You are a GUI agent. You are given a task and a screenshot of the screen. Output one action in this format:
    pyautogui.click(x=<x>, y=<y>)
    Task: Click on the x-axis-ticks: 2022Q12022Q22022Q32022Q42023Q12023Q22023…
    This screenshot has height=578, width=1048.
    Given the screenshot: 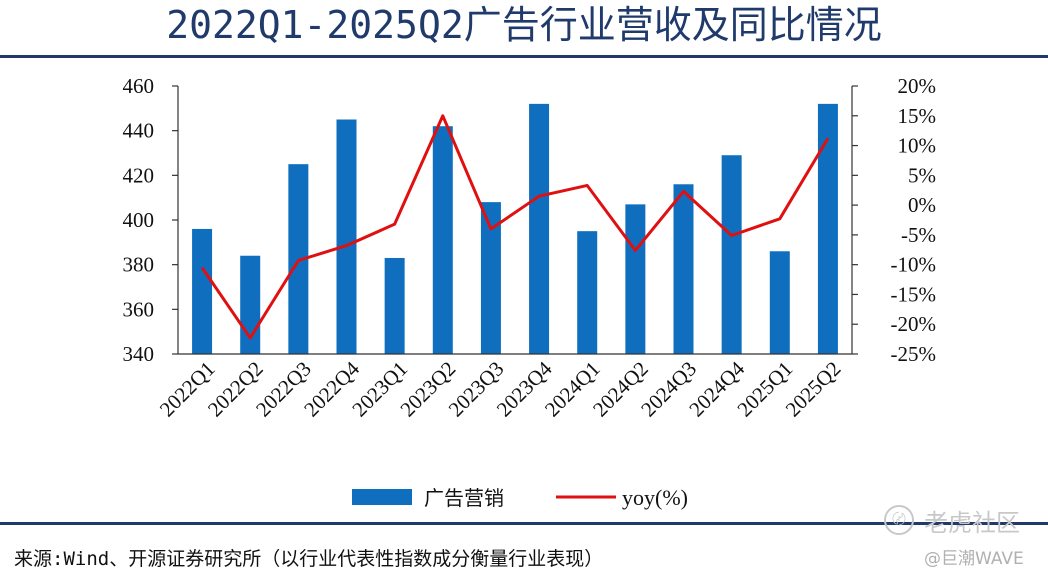 What is the action you would take?
    pyautogui.click(x=500, y=388)
    